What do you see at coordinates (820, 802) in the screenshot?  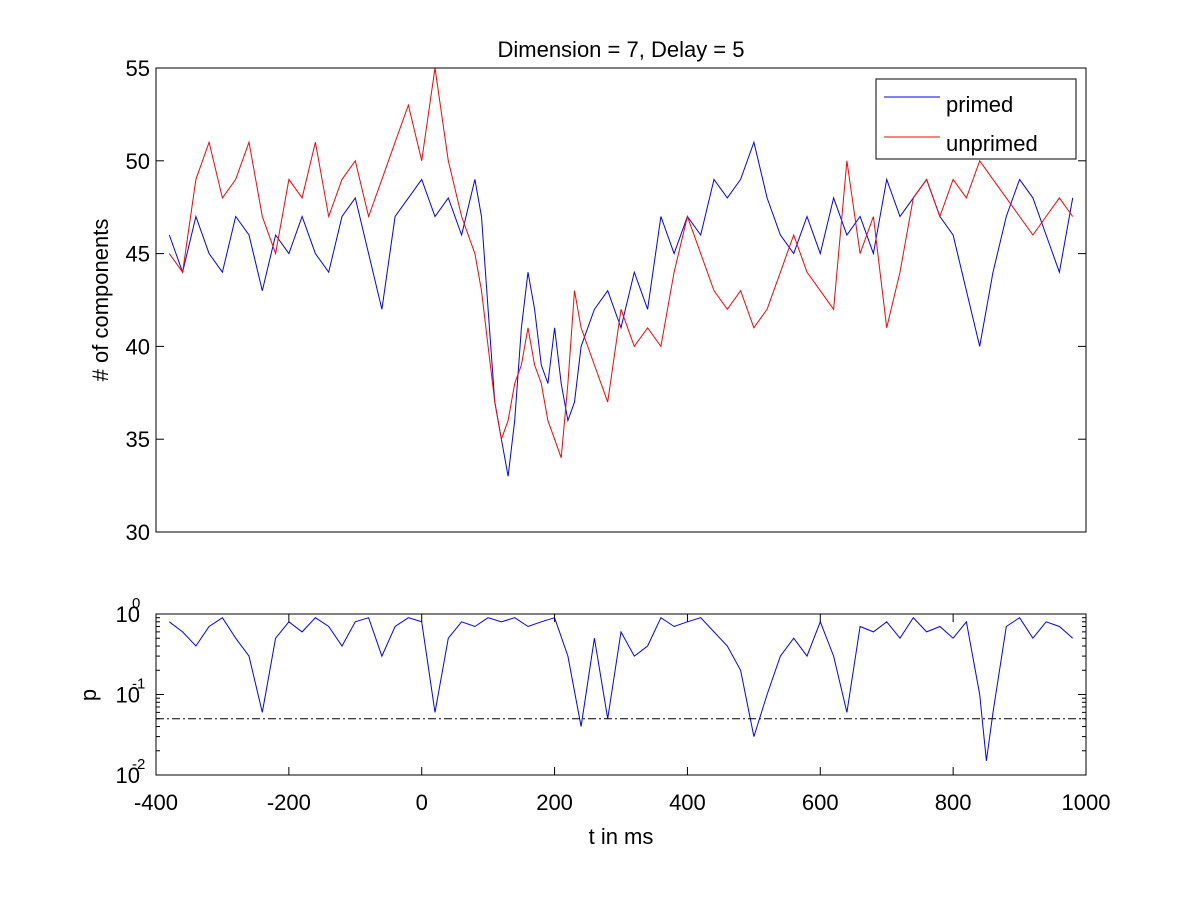 I see `bottom-x-tick-label: 600` at bounding box center [820, 802].